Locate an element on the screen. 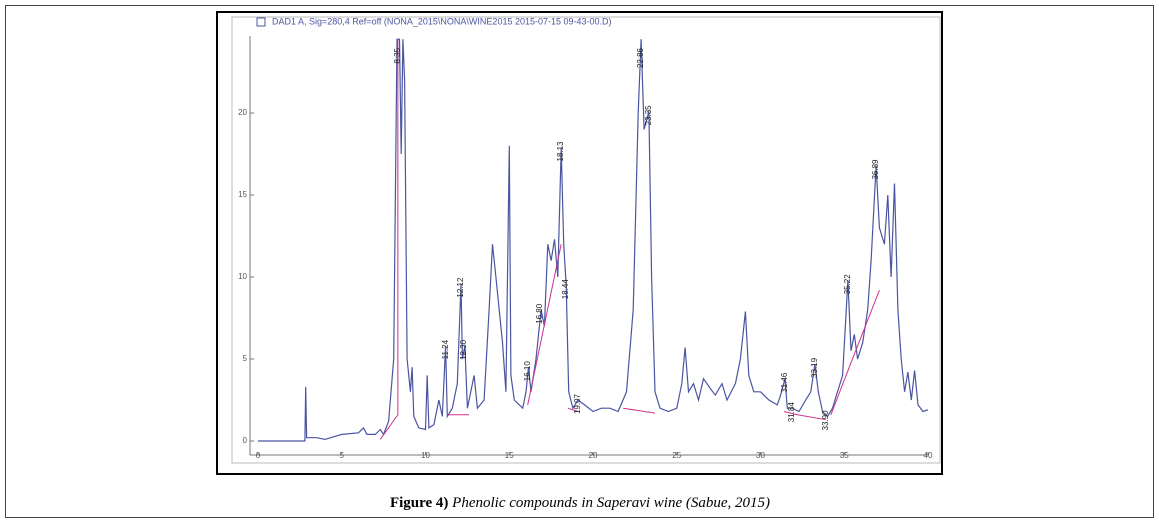 The image size is (1159, 527). caption-label: Figure 4) is located at coordinates (419, 503).